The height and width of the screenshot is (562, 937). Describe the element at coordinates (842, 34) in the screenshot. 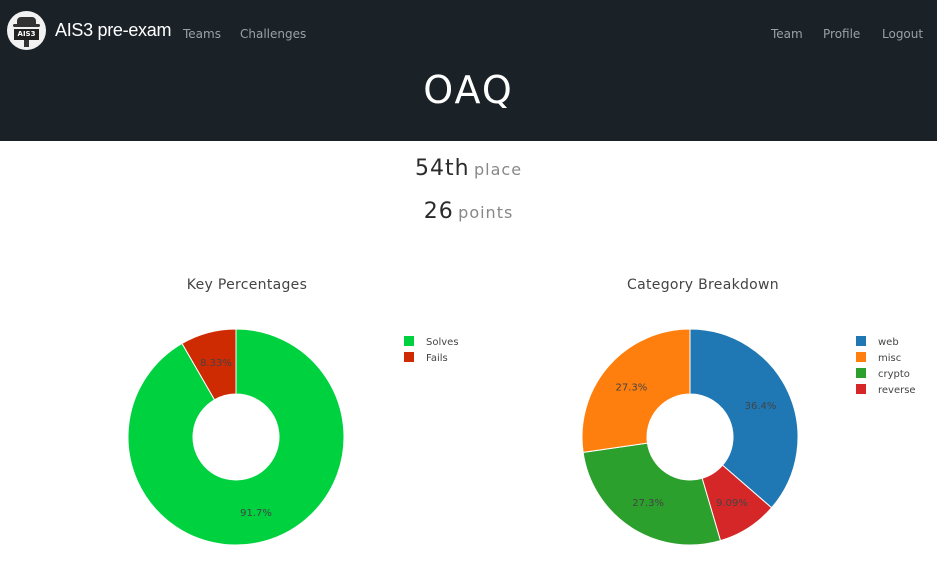

I see `nav-link-profile: Profile` at that location.